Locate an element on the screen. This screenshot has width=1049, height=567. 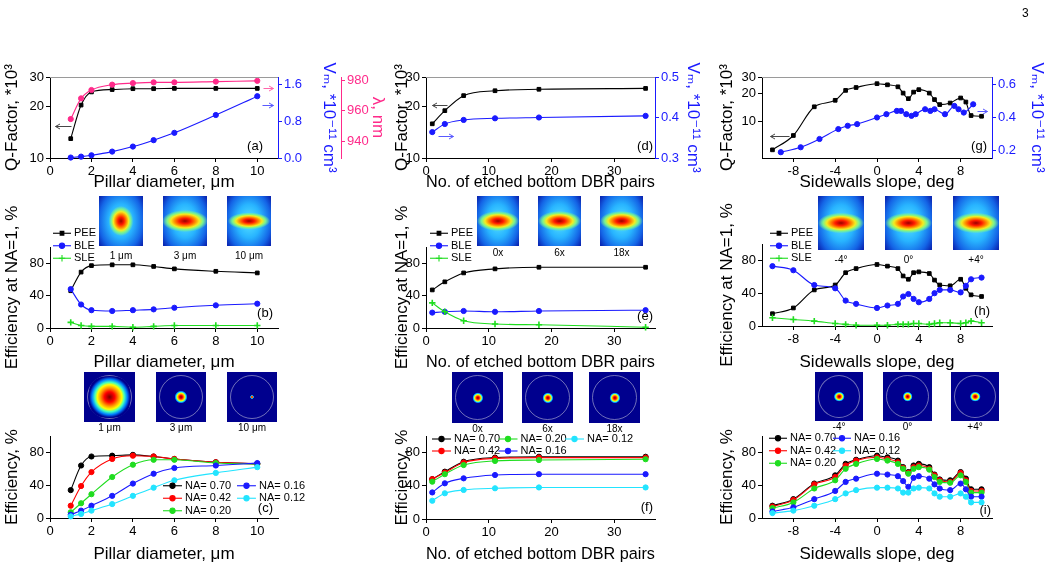
y3-tick-label: 940 is located at coordinates (358, 140).